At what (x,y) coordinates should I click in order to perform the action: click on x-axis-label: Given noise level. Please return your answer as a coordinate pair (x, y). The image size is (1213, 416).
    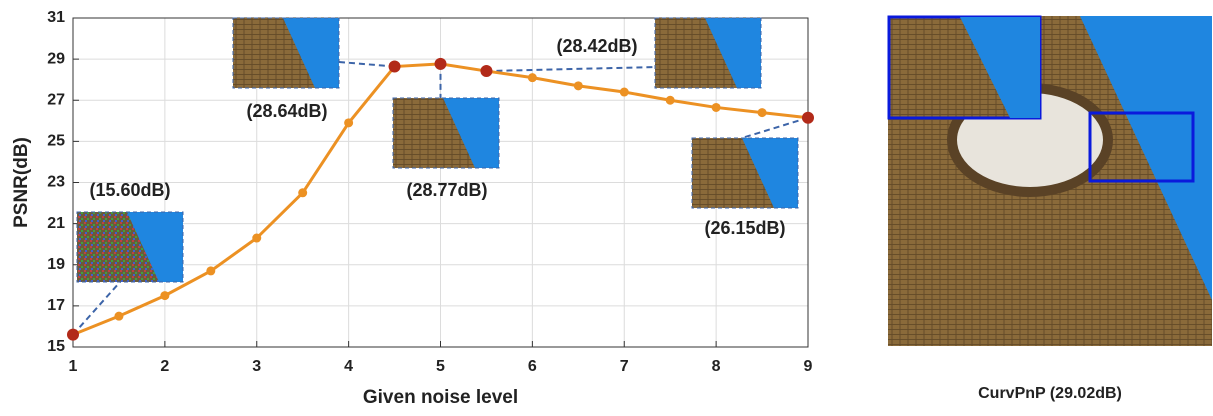
    Looking at the image, I should click on (440, 397).